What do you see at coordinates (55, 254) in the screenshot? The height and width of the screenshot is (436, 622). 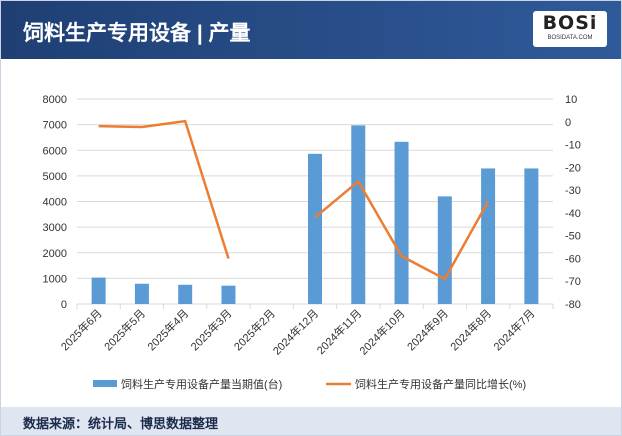 I see `y-left-tick-label: 2000` at bounding box center [55, 254].